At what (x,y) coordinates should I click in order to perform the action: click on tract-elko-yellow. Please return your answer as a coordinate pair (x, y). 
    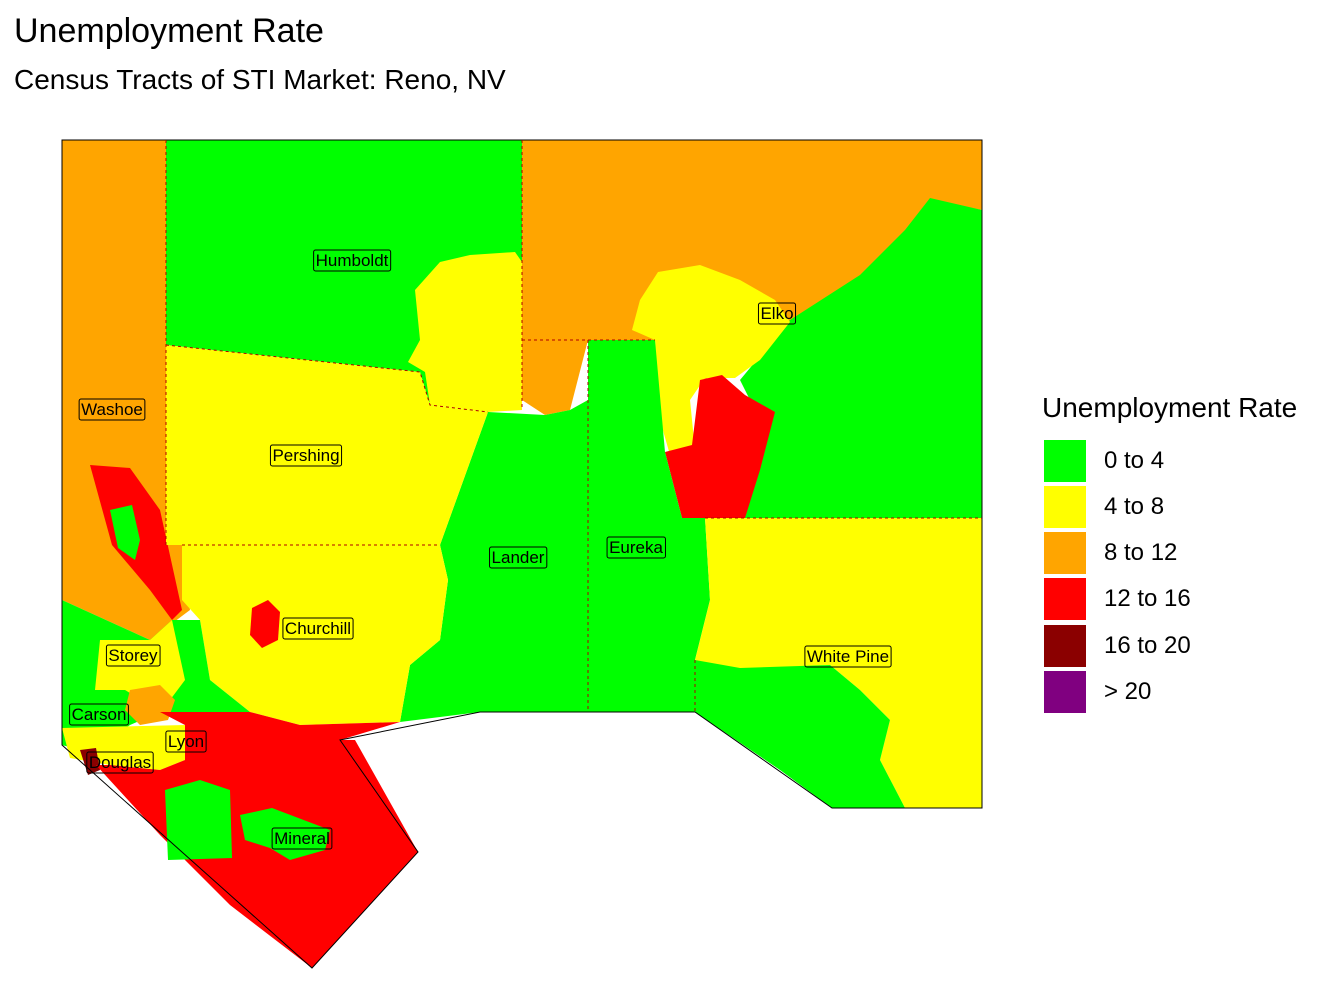
    Looking at the image, I should click on (711, 360).